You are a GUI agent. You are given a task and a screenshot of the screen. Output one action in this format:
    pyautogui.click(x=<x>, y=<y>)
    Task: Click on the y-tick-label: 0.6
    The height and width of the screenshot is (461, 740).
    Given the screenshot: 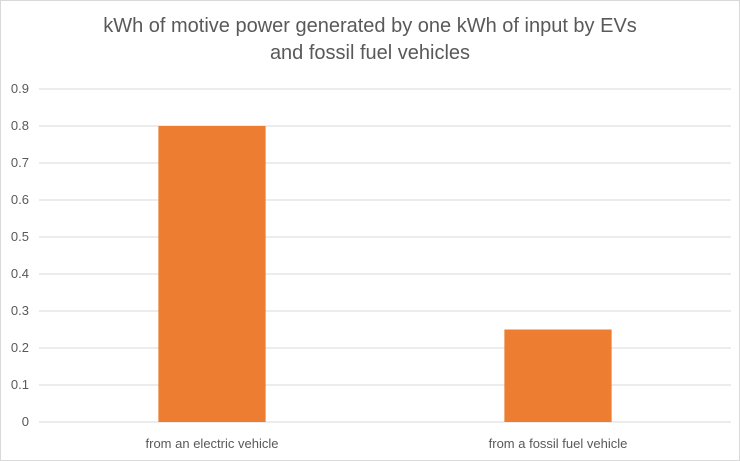 What is the action you would take?
    pyautogui.click(x=20, y=199)
    